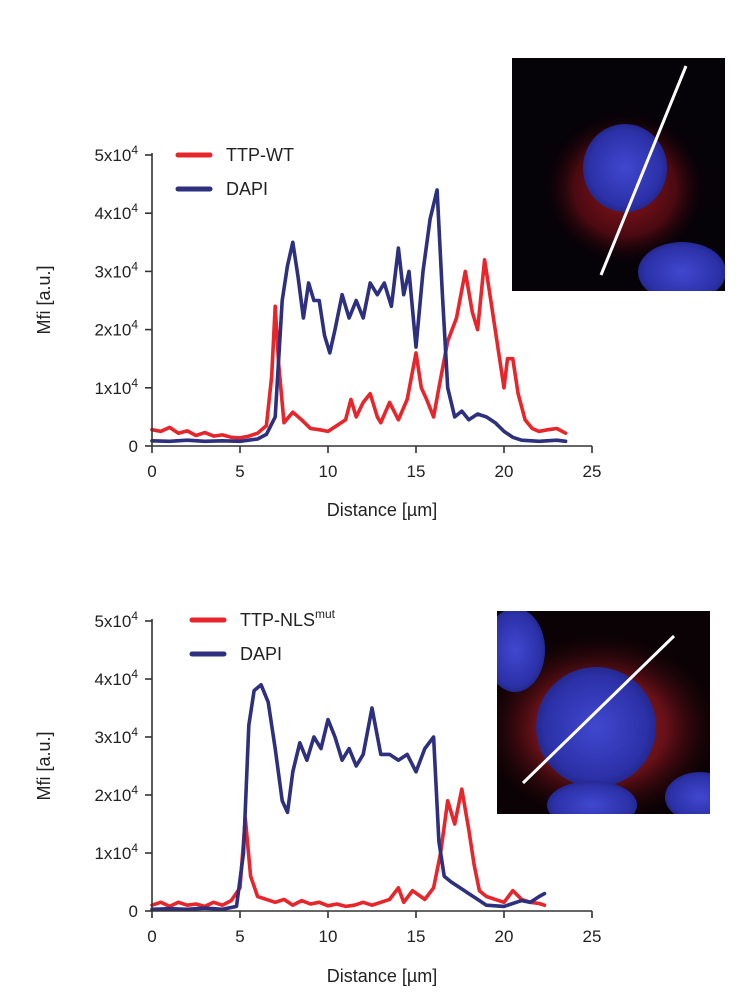  Describe the element at coordinates (262, 635) in the screenshot. I see `chart-legend: TTP-NLSmut DAPI` at that location.